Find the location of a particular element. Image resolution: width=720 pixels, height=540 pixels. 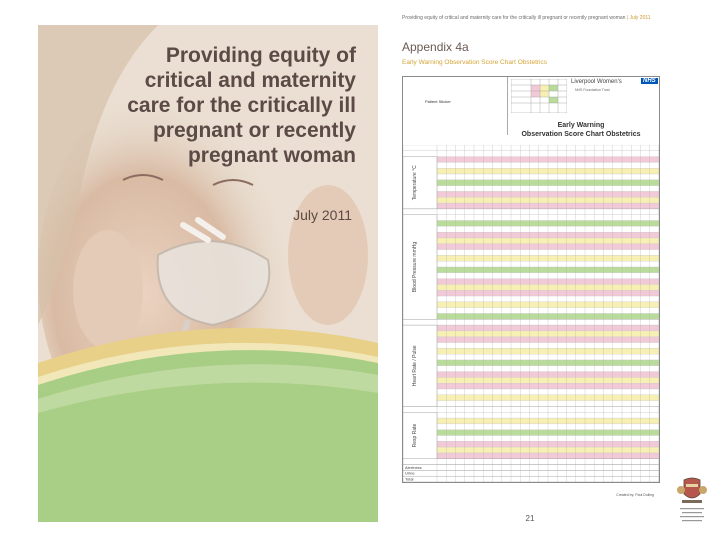

score-key-table is located at coordinates (539, 96).